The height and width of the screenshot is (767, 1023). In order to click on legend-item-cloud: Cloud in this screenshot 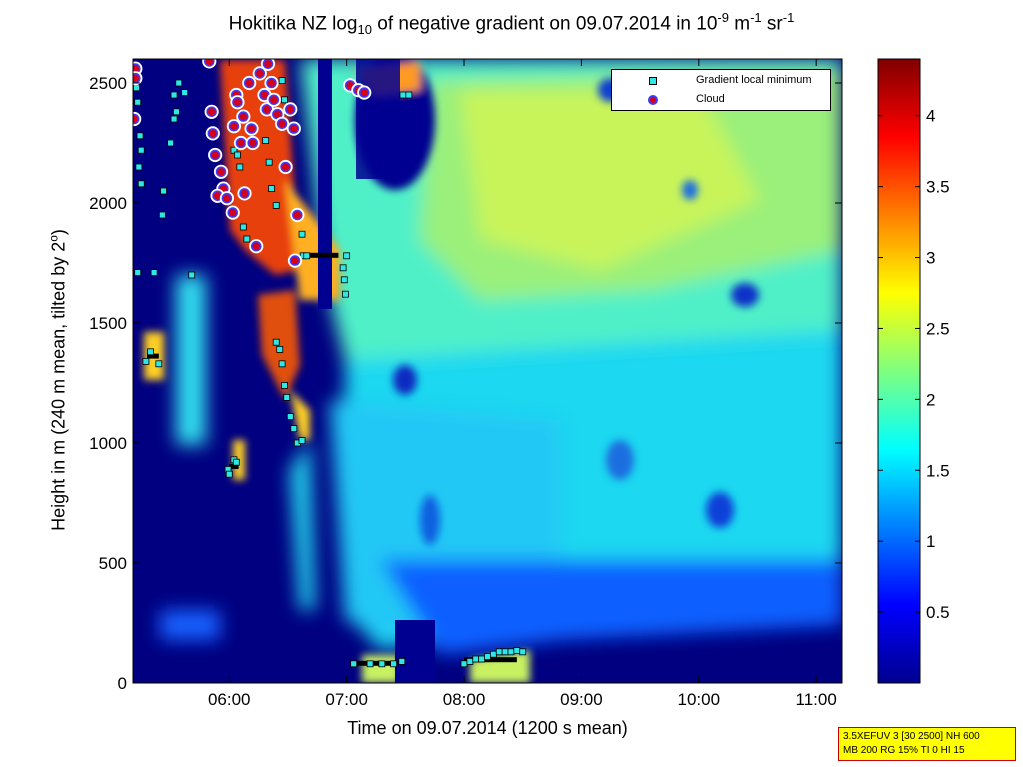, I will do `click(721, 100)`.